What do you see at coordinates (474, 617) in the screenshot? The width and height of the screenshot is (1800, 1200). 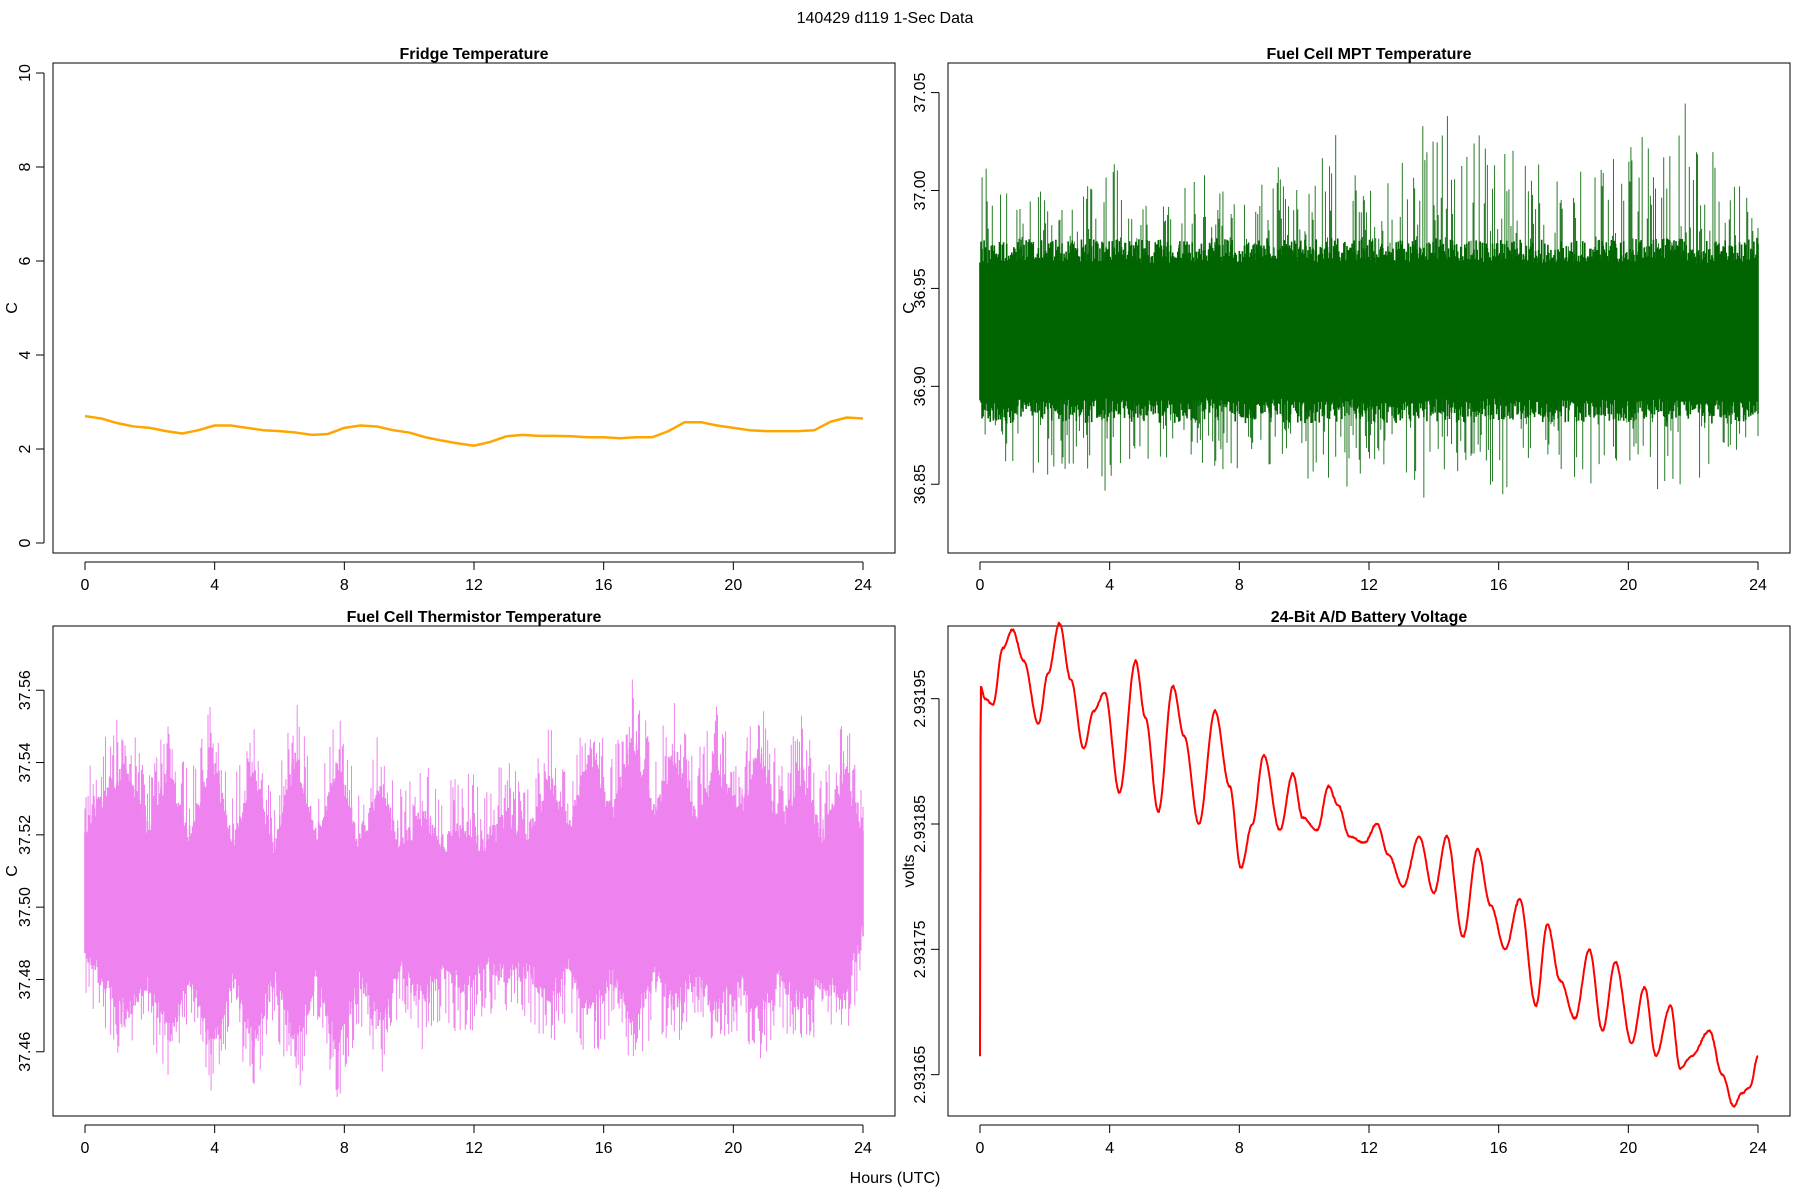 I see `panel-title: Fuel Cell Thermistor Temperature` at bounding box center [474, 617].